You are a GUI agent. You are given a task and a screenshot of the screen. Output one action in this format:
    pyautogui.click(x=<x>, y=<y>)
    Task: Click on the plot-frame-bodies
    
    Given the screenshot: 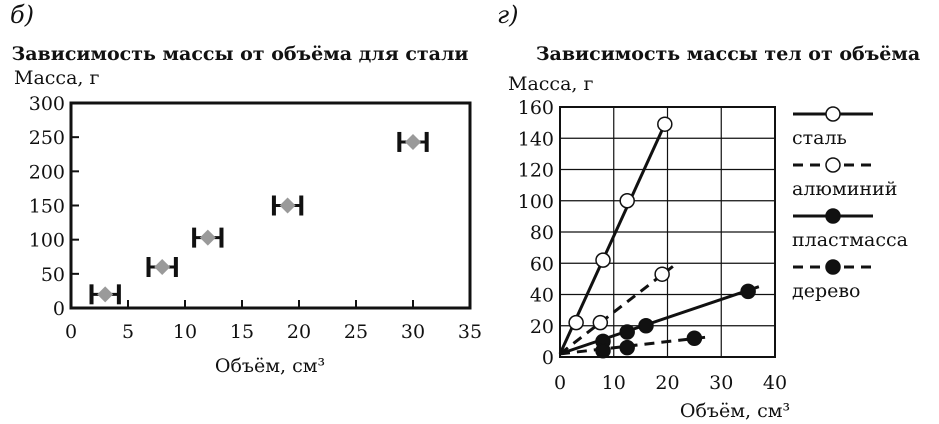 What is the action you would take?
    pyautogui.click(x=667, y=232)
    